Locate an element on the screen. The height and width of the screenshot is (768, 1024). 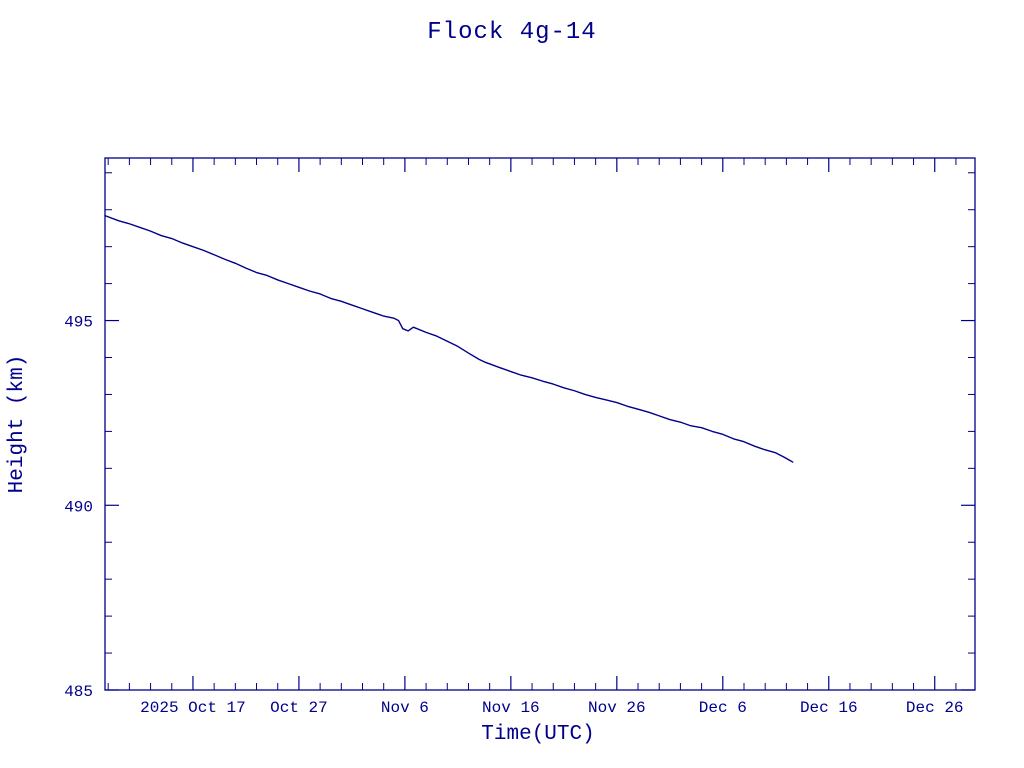
x-tick-label: Nov 16 is located at coordinates (511, 708).